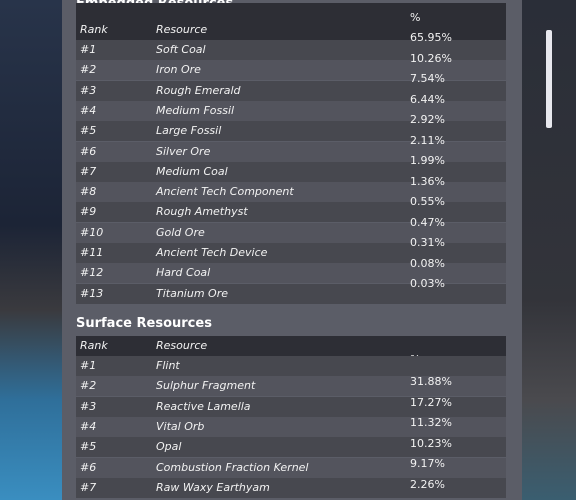  I want to click on resource: Reactive Lamella, so click(203, 406).